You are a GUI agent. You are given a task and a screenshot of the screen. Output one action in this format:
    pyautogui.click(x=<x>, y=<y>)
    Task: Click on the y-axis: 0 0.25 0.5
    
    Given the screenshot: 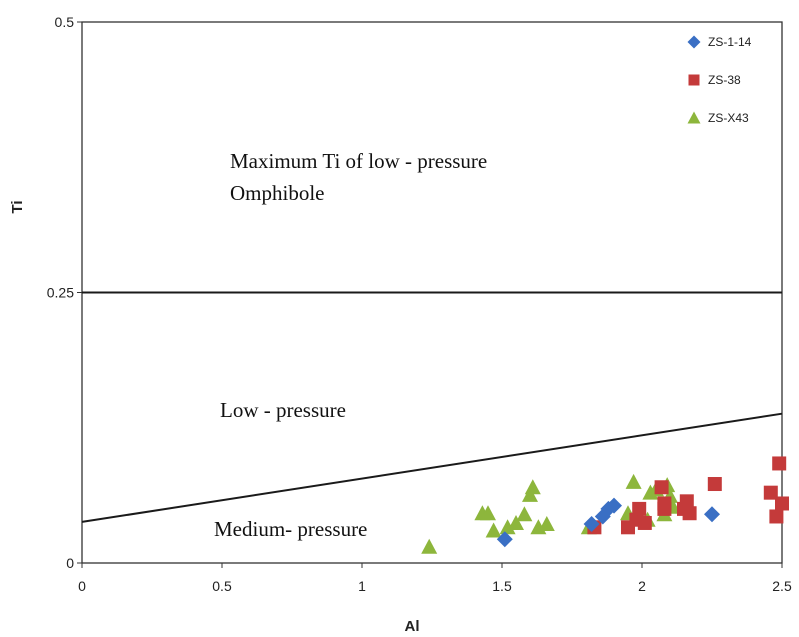 What is the action you would take?
    pyautogui.click(x=64, y=292)
    